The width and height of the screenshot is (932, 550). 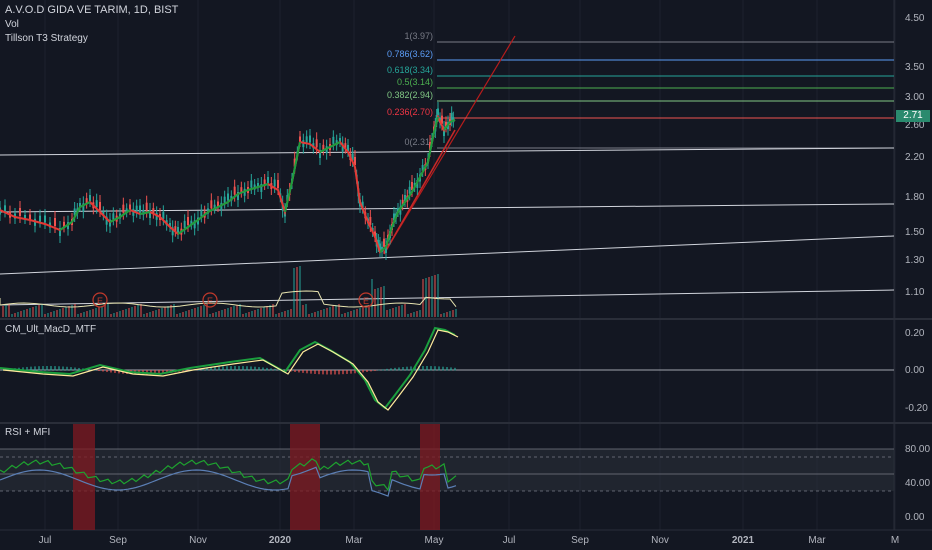 I want to click on rsi-legend: RSI + MFI, so click(x=28, y=432).